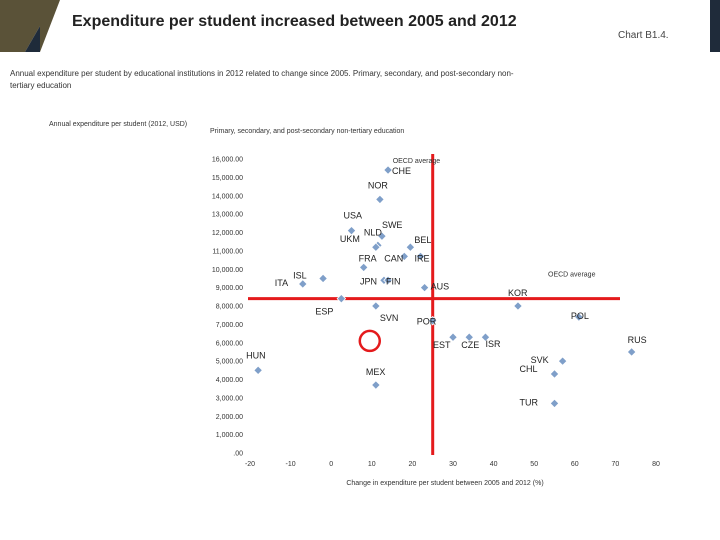 The height and width of the screenshot is (540, 720). What do you see at coordinates (300, 275) in the screenshot?
I see `data-label: ISL` at bounding box center [300, 275].